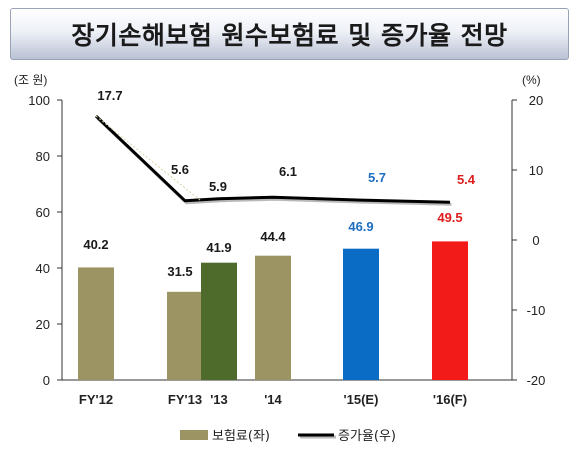 The height and width of the screenshot is (457, 580). What do you see at coordinates (288, 436) in the screenshot?
I see `chart-legend: 보험료(좌) 증가율(우)` at bounding box center [288, 436].